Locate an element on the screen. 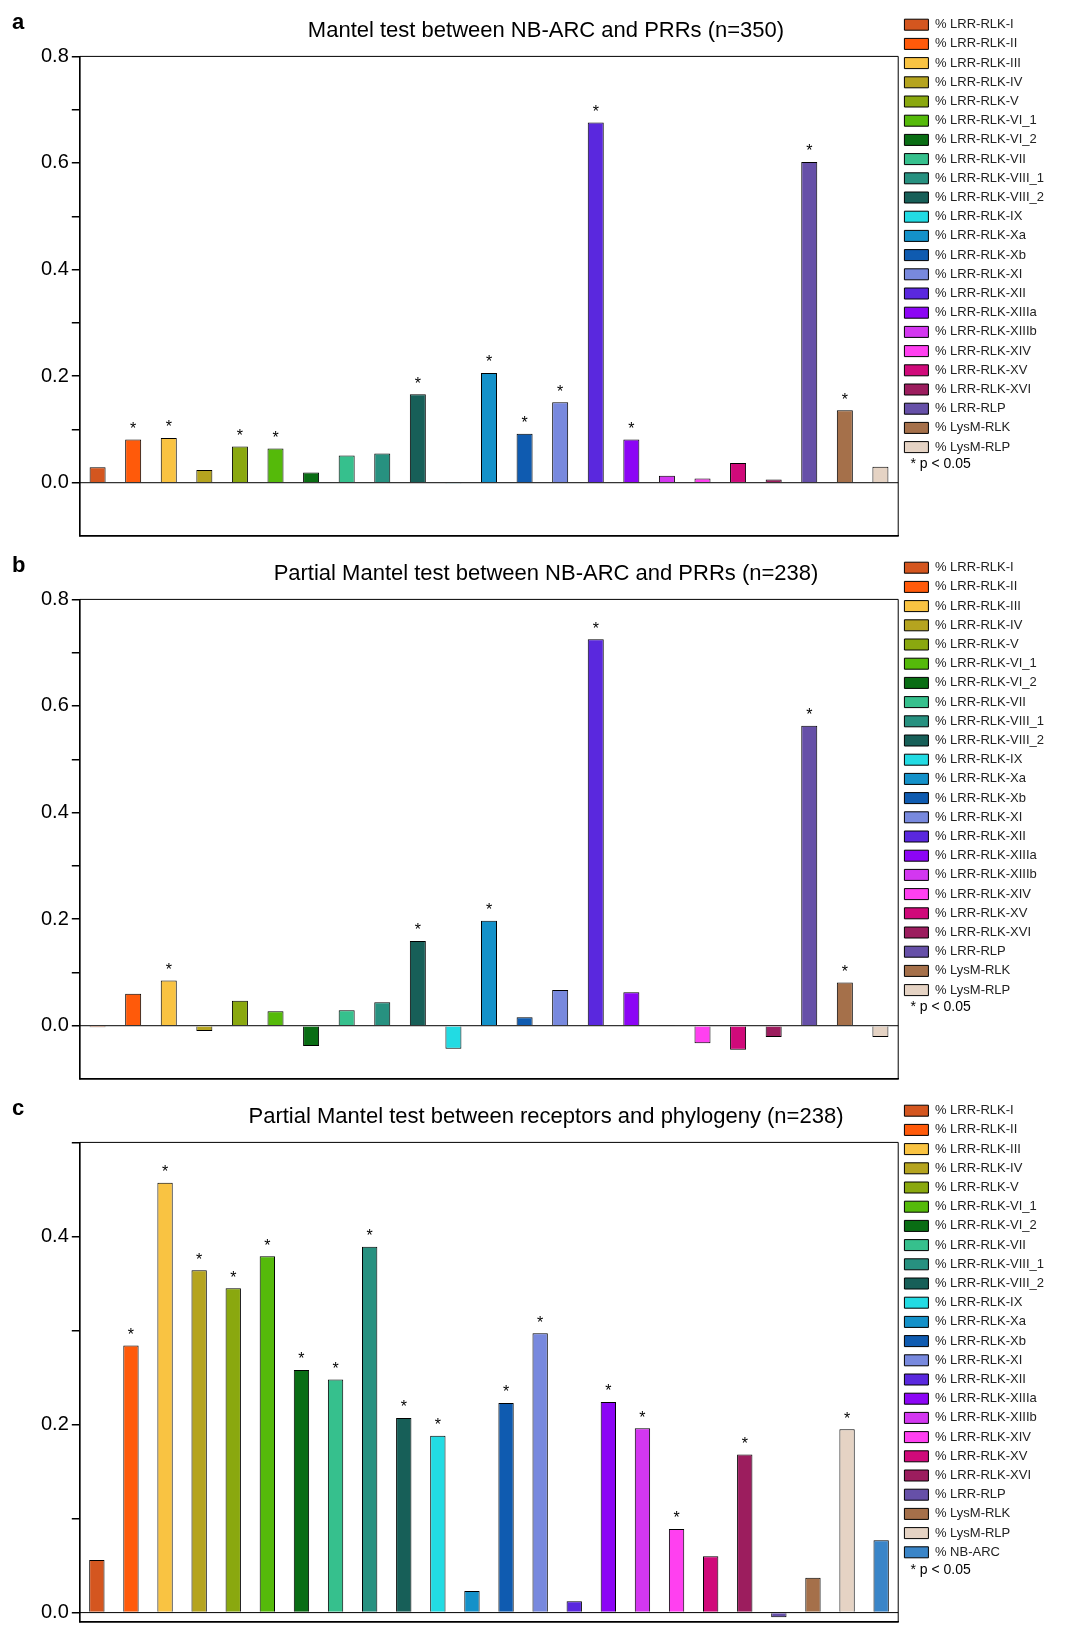  text: b is located at coordinates (19, 565).